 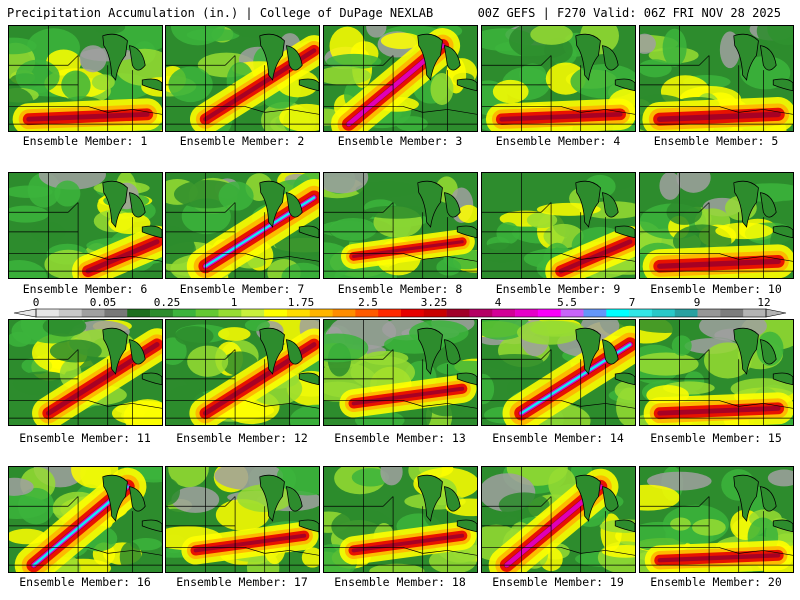 What do you see at coordinates (85, 582) in the screenshot?
I see `member-label: Ensemble Member: 16` at bounding box center [85, 582].